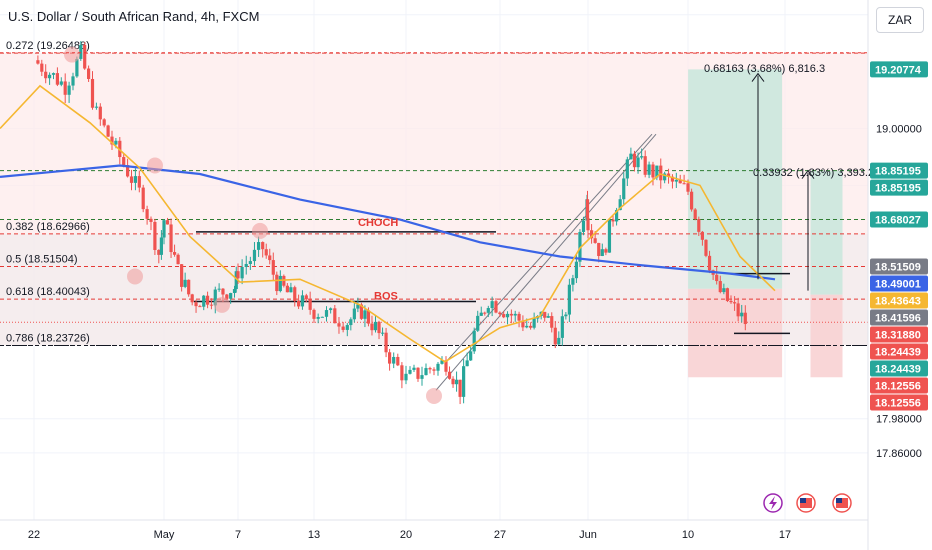 This screenshot has height=550, width=932. I want to click on x-tick-label: Jun, so click(588, 535).